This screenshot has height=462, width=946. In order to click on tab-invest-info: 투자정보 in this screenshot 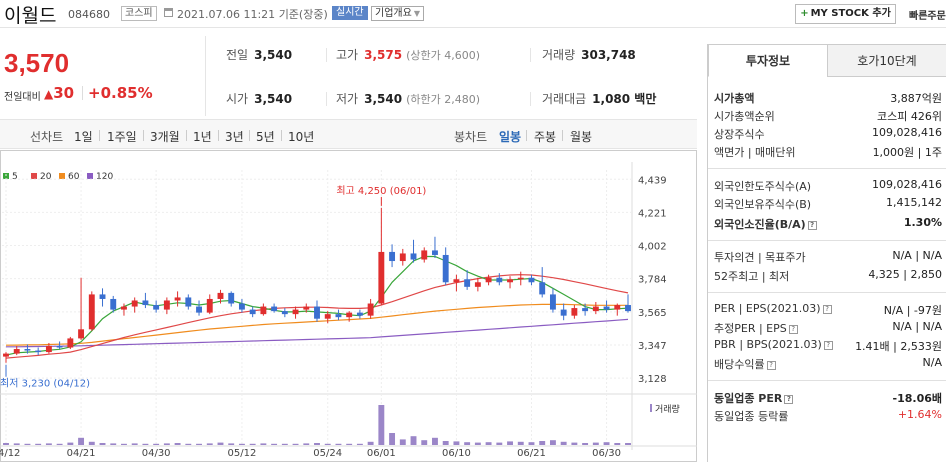, I will do `click(768, 60)`.